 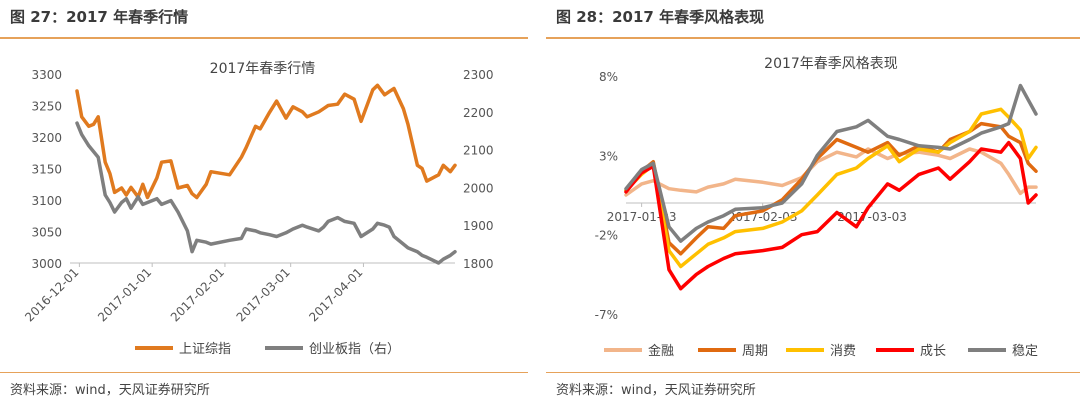 What do you see at coordinates (843, 351) in the screenshot?
I see `legend-label: 消费` at bounding box center [843, 351].